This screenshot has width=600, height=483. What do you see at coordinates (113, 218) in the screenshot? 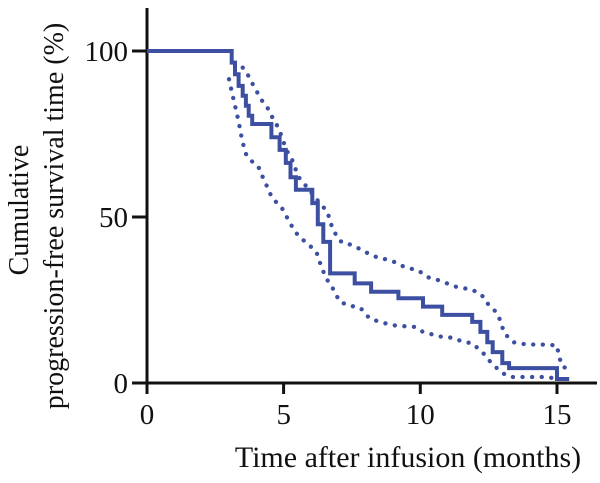
I see `y-tick-label-50: 50` at bounding box center [113, 218].